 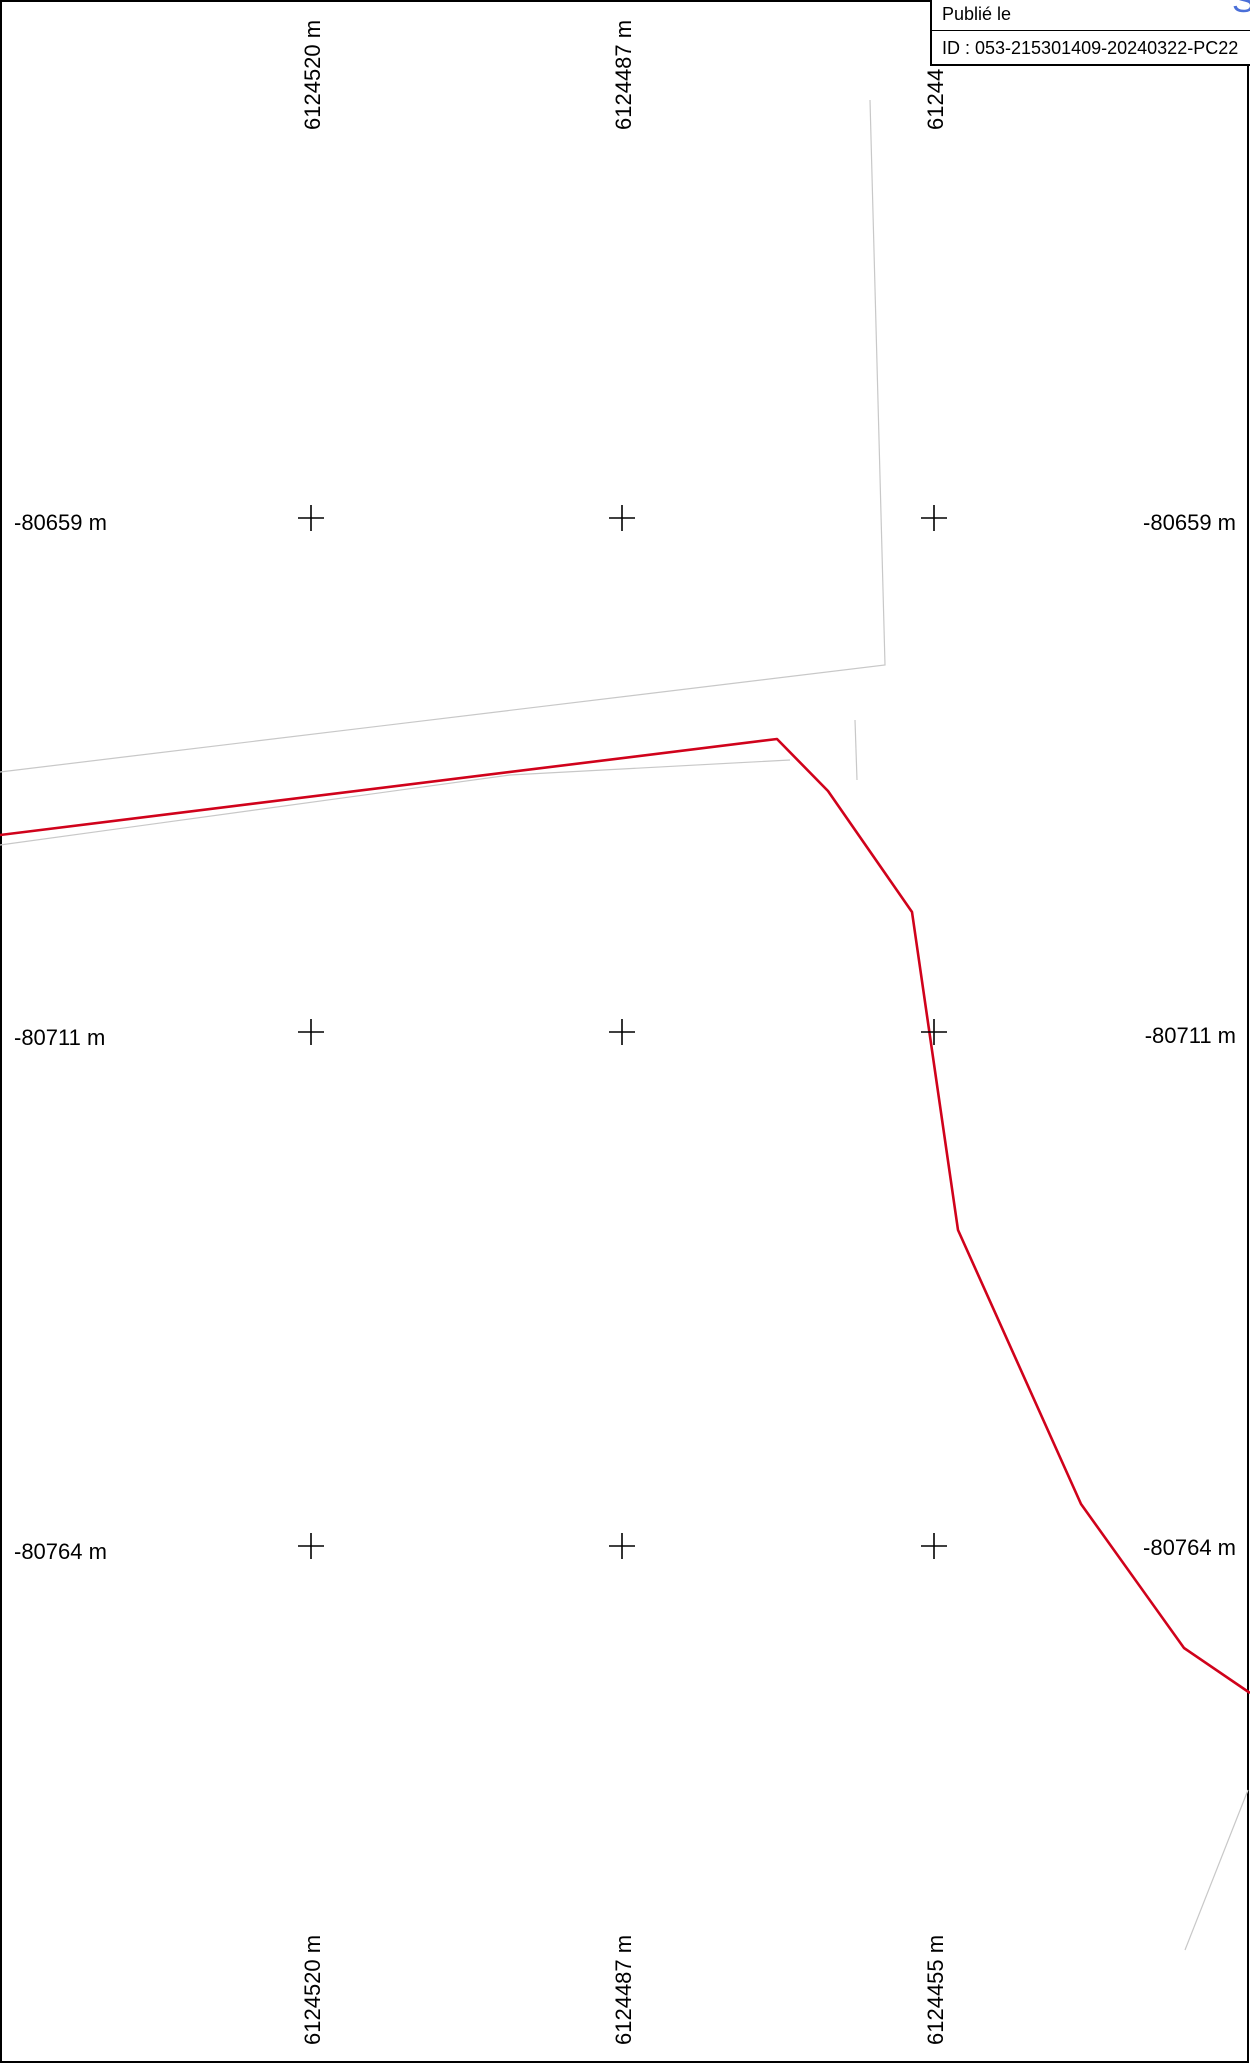 What do you see at coordinates (1189, 522) in the screenshot?
I see `right-coord-label-1: -80659 m` at bounding box center [1189, 522].